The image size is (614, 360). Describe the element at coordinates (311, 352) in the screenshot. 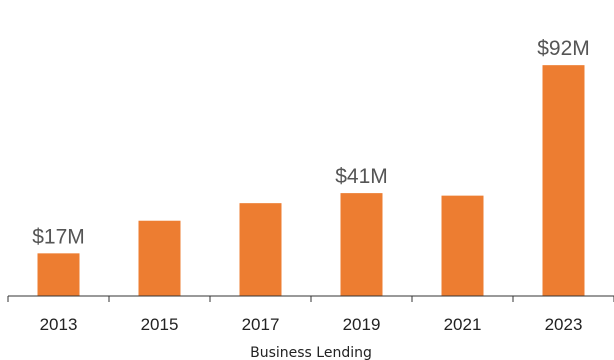

I see `x-axis-label: Business Lending` at that location.